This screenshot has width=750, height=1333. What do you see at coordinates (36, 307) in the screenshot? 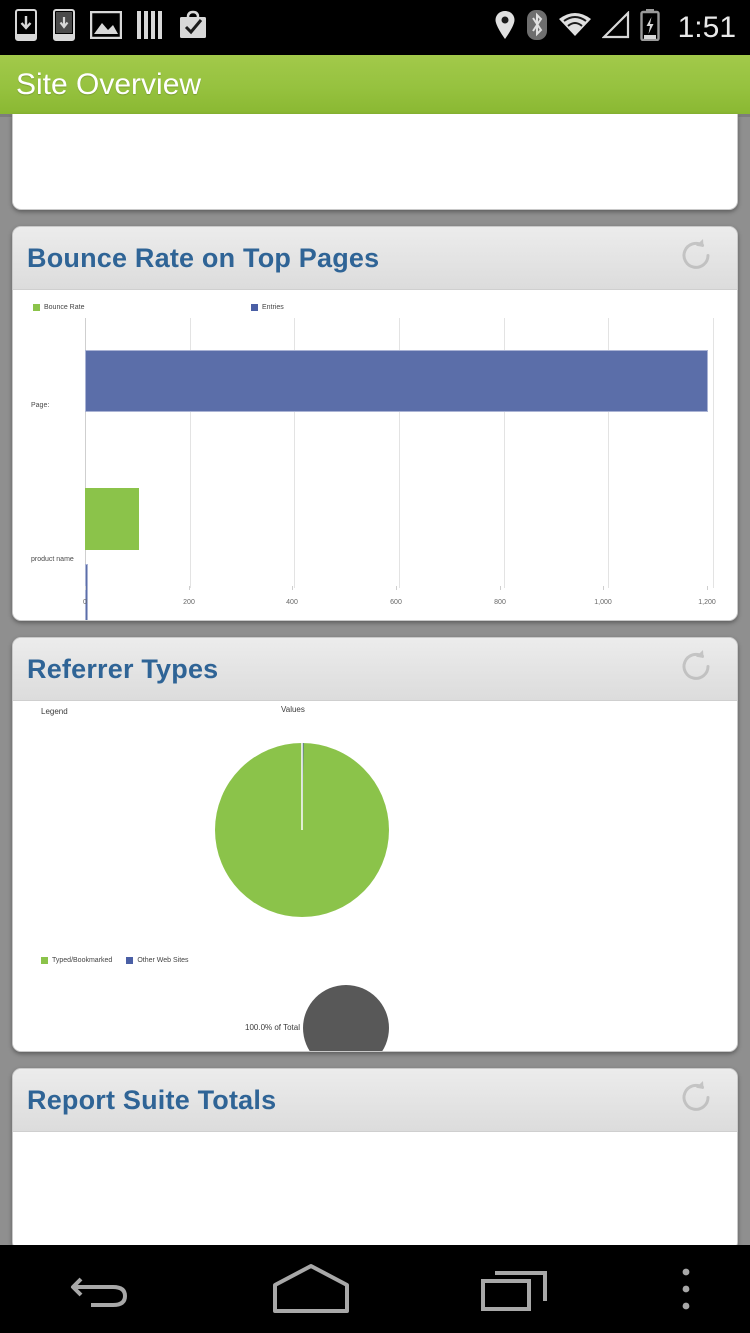
I see `legend-swatch-bounce-rate` at bounding box center [36, 307].